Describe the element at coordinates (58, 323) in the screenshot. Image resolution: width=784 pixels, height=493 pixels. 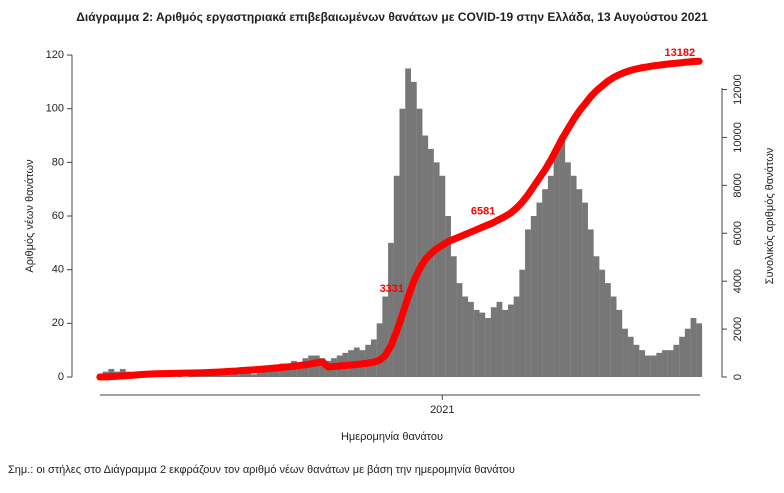
I see `y-tick-label: 20` at that location.